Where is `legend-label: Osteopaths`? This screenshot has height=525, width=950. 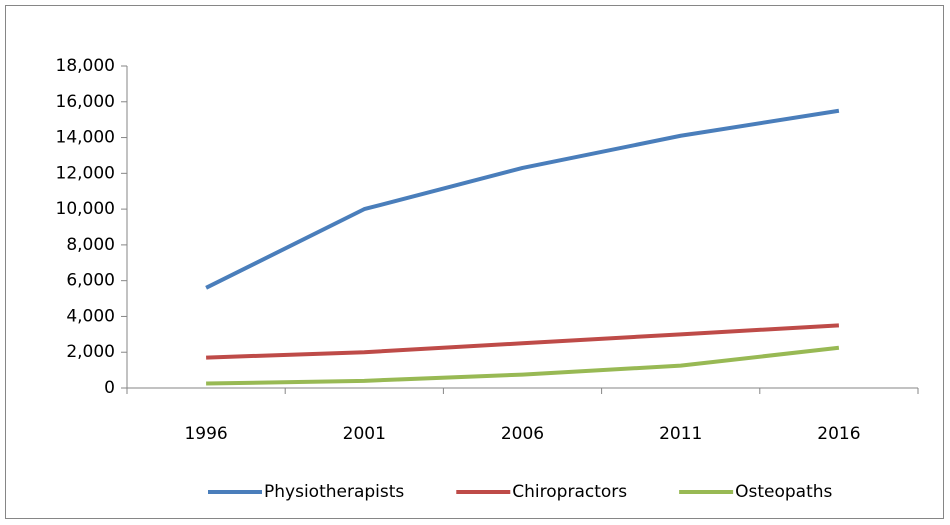 legend-label: Osteopaths is located at coordinates (783, 492).